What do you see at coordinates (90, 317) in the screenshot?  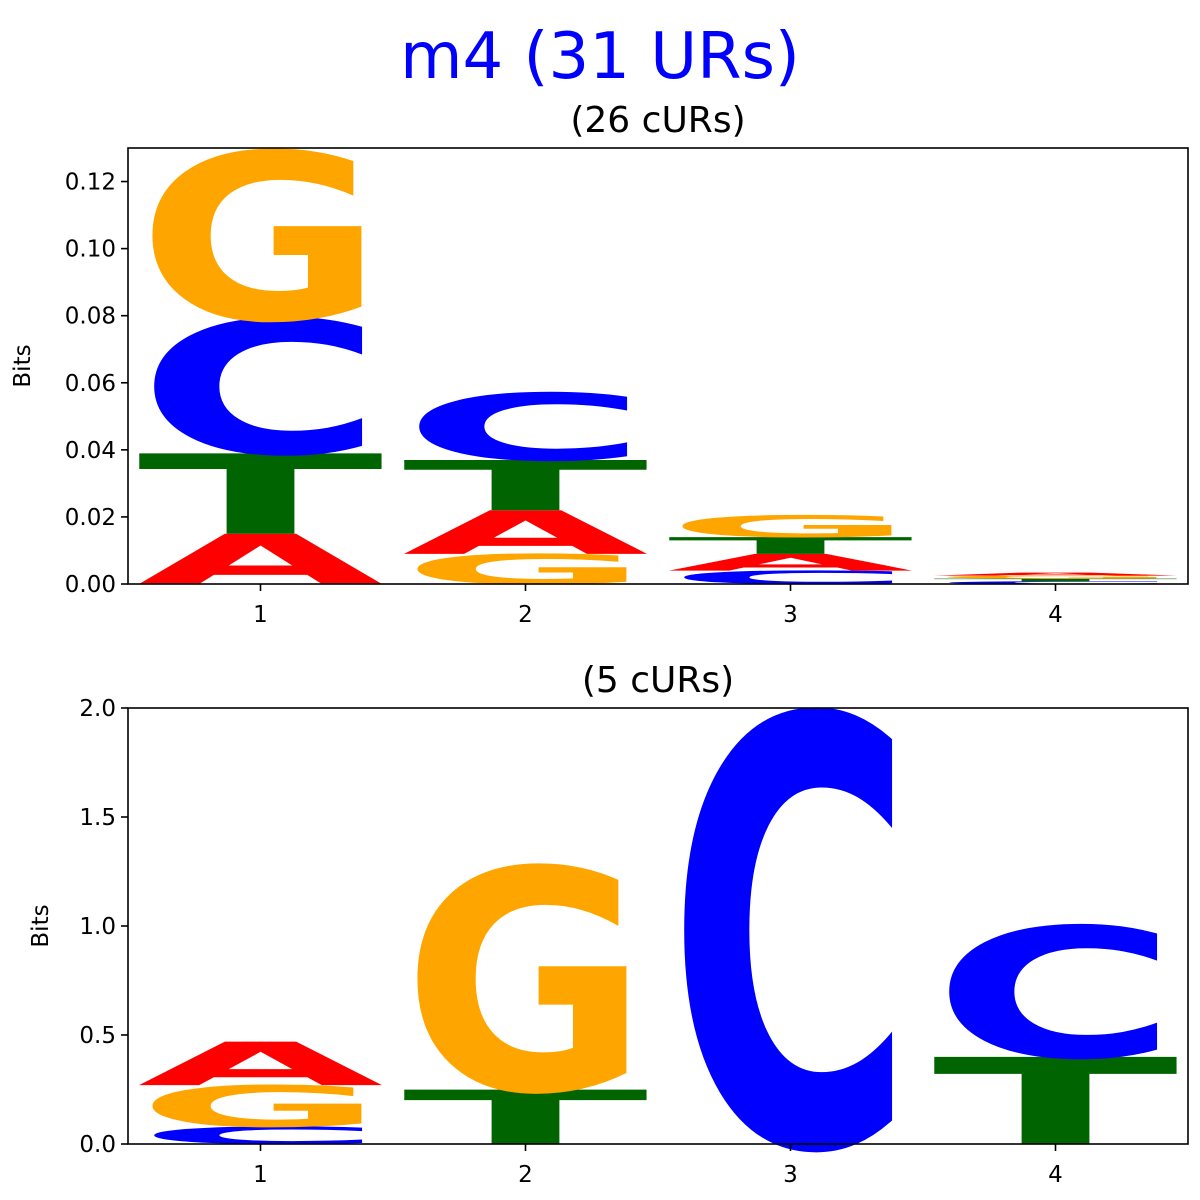 I see `y-tick-label: 0.08` at bounding box center [90, 317].